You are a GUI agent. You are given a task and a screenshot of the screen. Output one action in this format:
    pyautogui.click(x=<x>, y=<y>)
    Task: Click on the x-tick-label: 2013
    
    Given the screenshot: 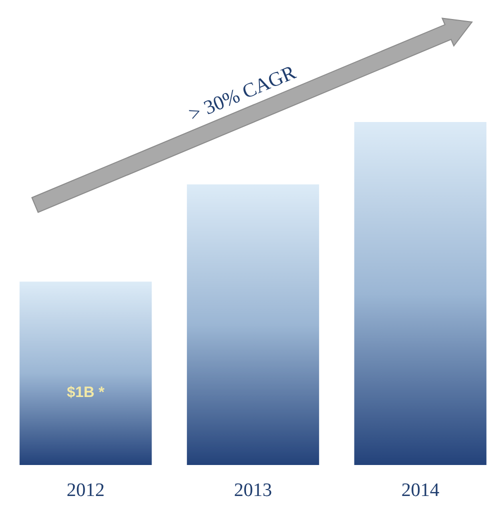 What is the action you would take?
    pyautogui.click(x=253, y=490)
    